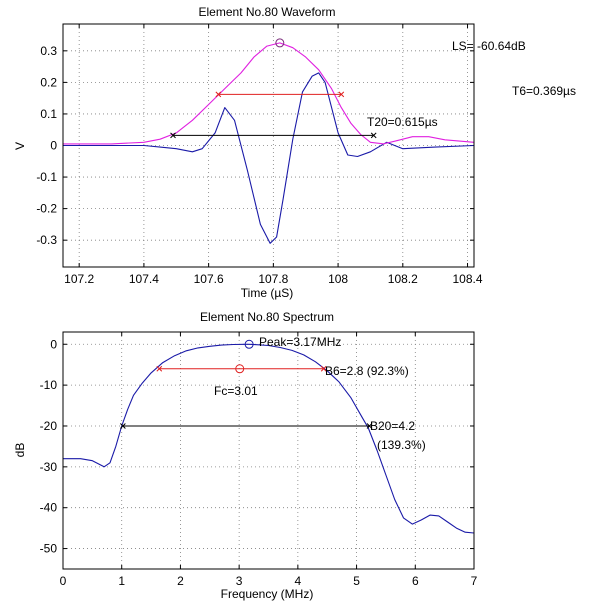 Image resolution: width=592 pixels, height=601 pixels. Describe the element at coordinates (123, 426) in the screenshot. I see `b20-left-marker` at that location.